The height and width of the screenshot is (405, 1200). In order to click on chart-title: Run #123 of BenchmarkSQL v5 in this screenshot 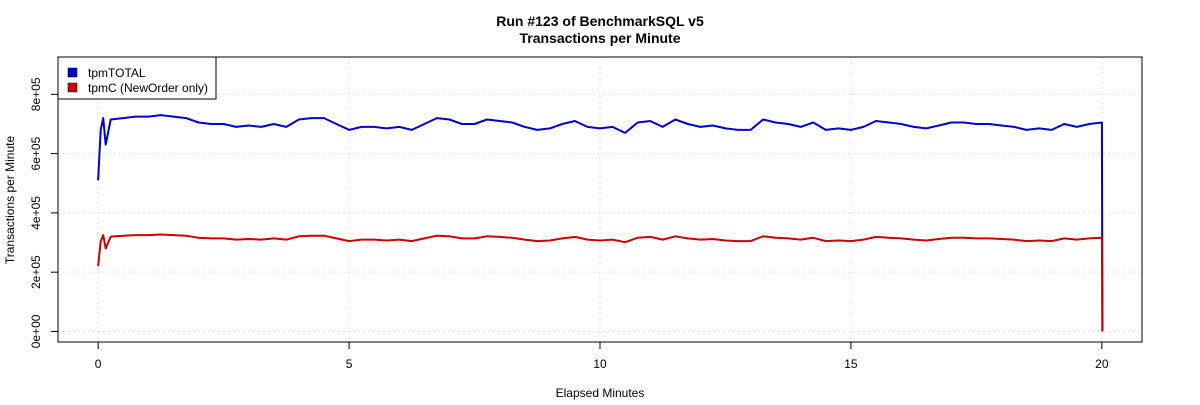, I will do `click(600, 21)`.